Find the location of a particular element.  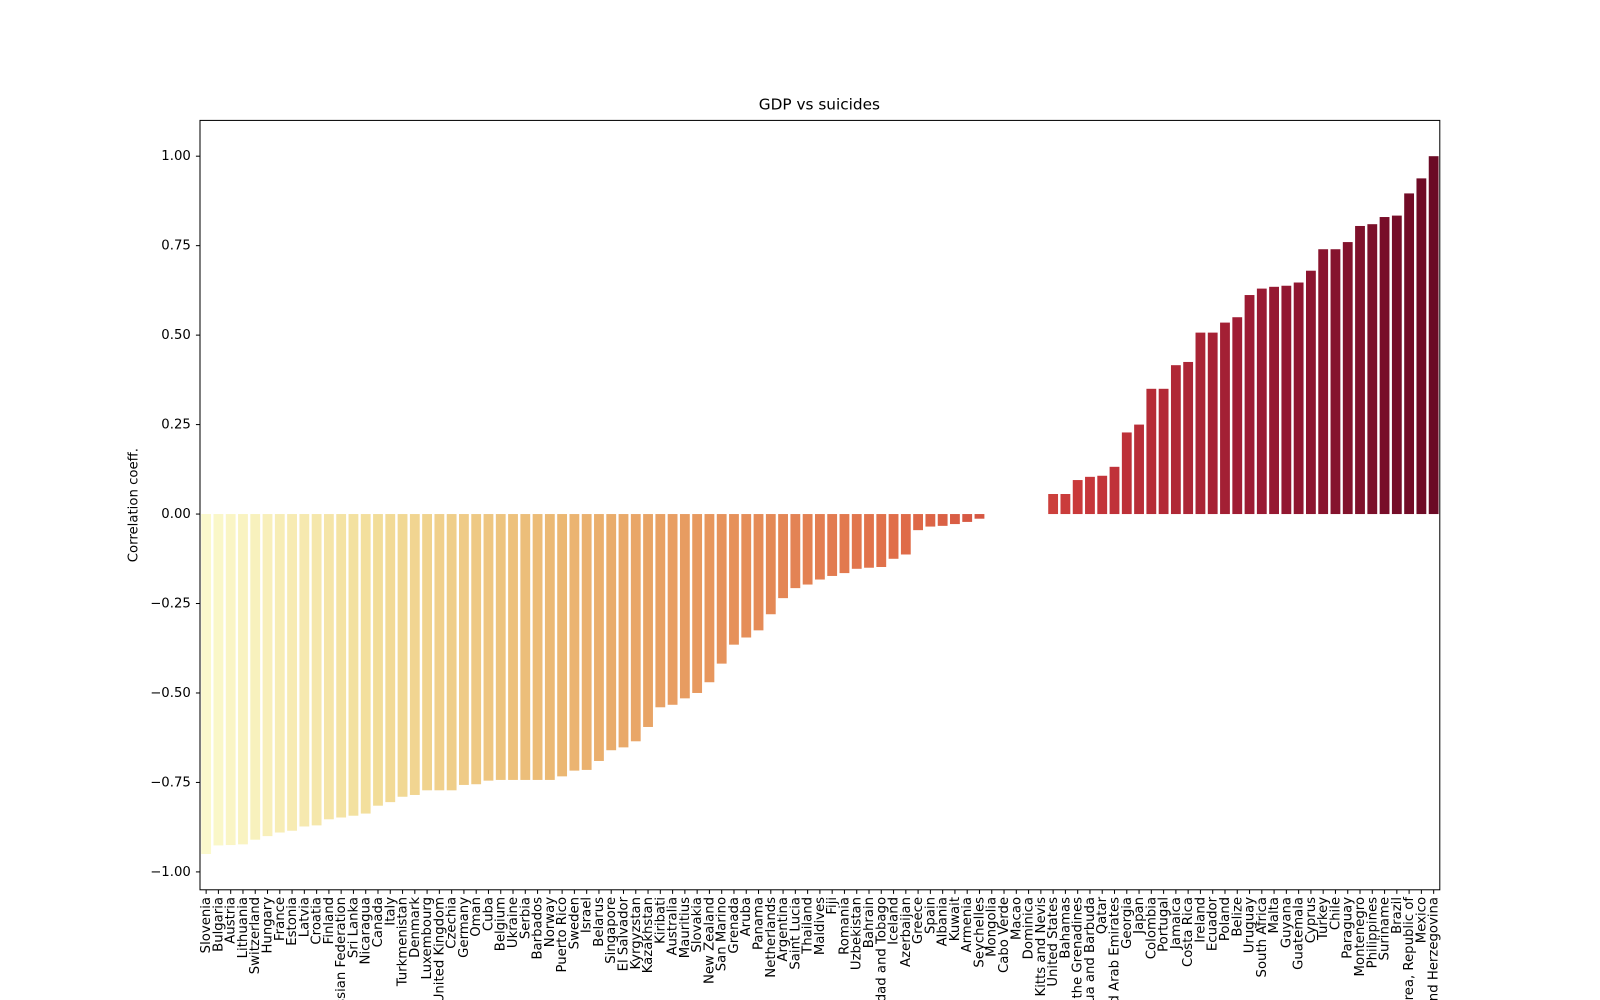

x-tick-label: Puerto Rico is located at coordinates (562, 935).